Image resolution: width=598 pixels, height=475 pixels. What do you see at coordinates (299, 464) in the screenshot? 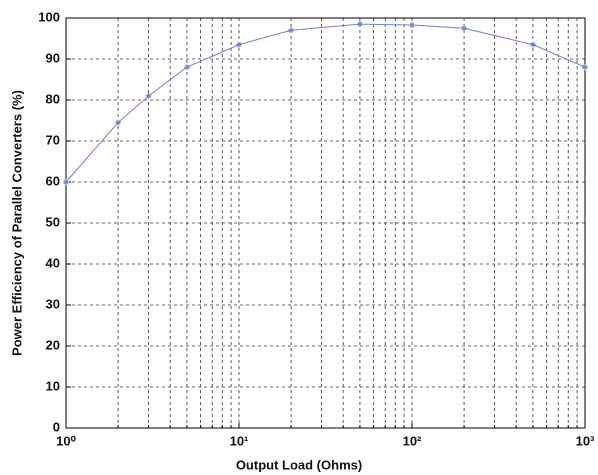
I see `x-axis-label: Output Load (Ohms)` at bounding box center [299, 464].